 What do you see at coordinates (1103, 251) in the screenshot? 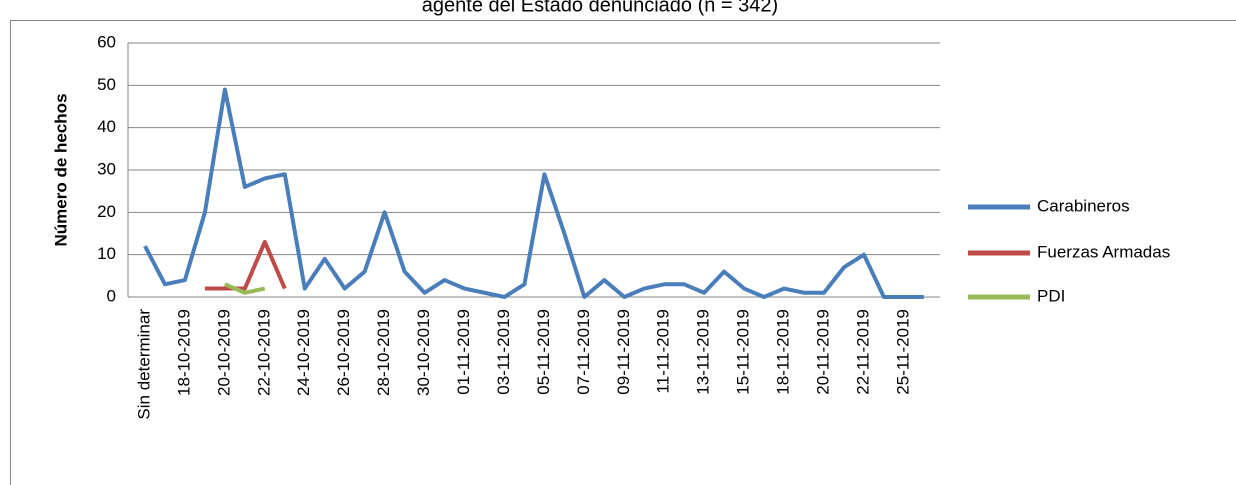
I see `legend-label: Fuerzas Armadas` at bounding box center [1103, 251].